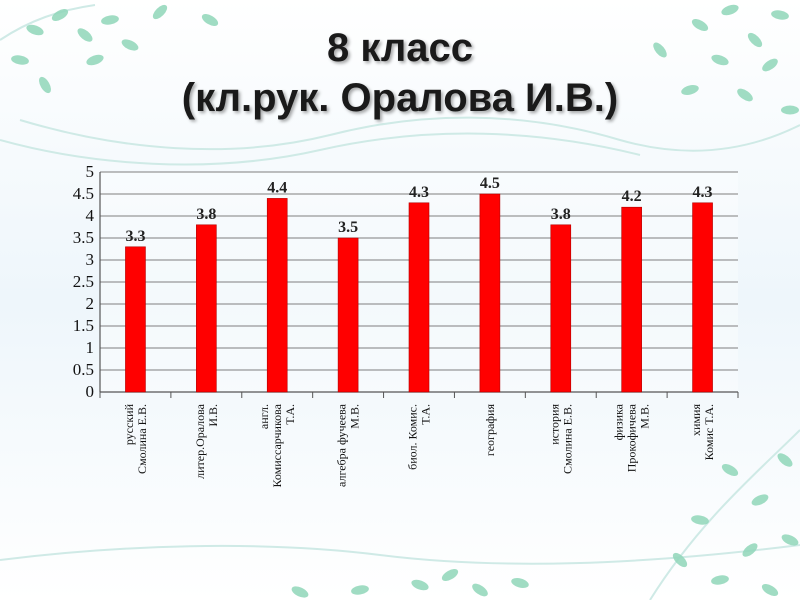 This screenshot has width=800, height=605. What do you see at coordinates (135, 438) in the screenshot?
I see `x-tick-label: русскийСмолина Е.В.` at bounding box center [135, 438].